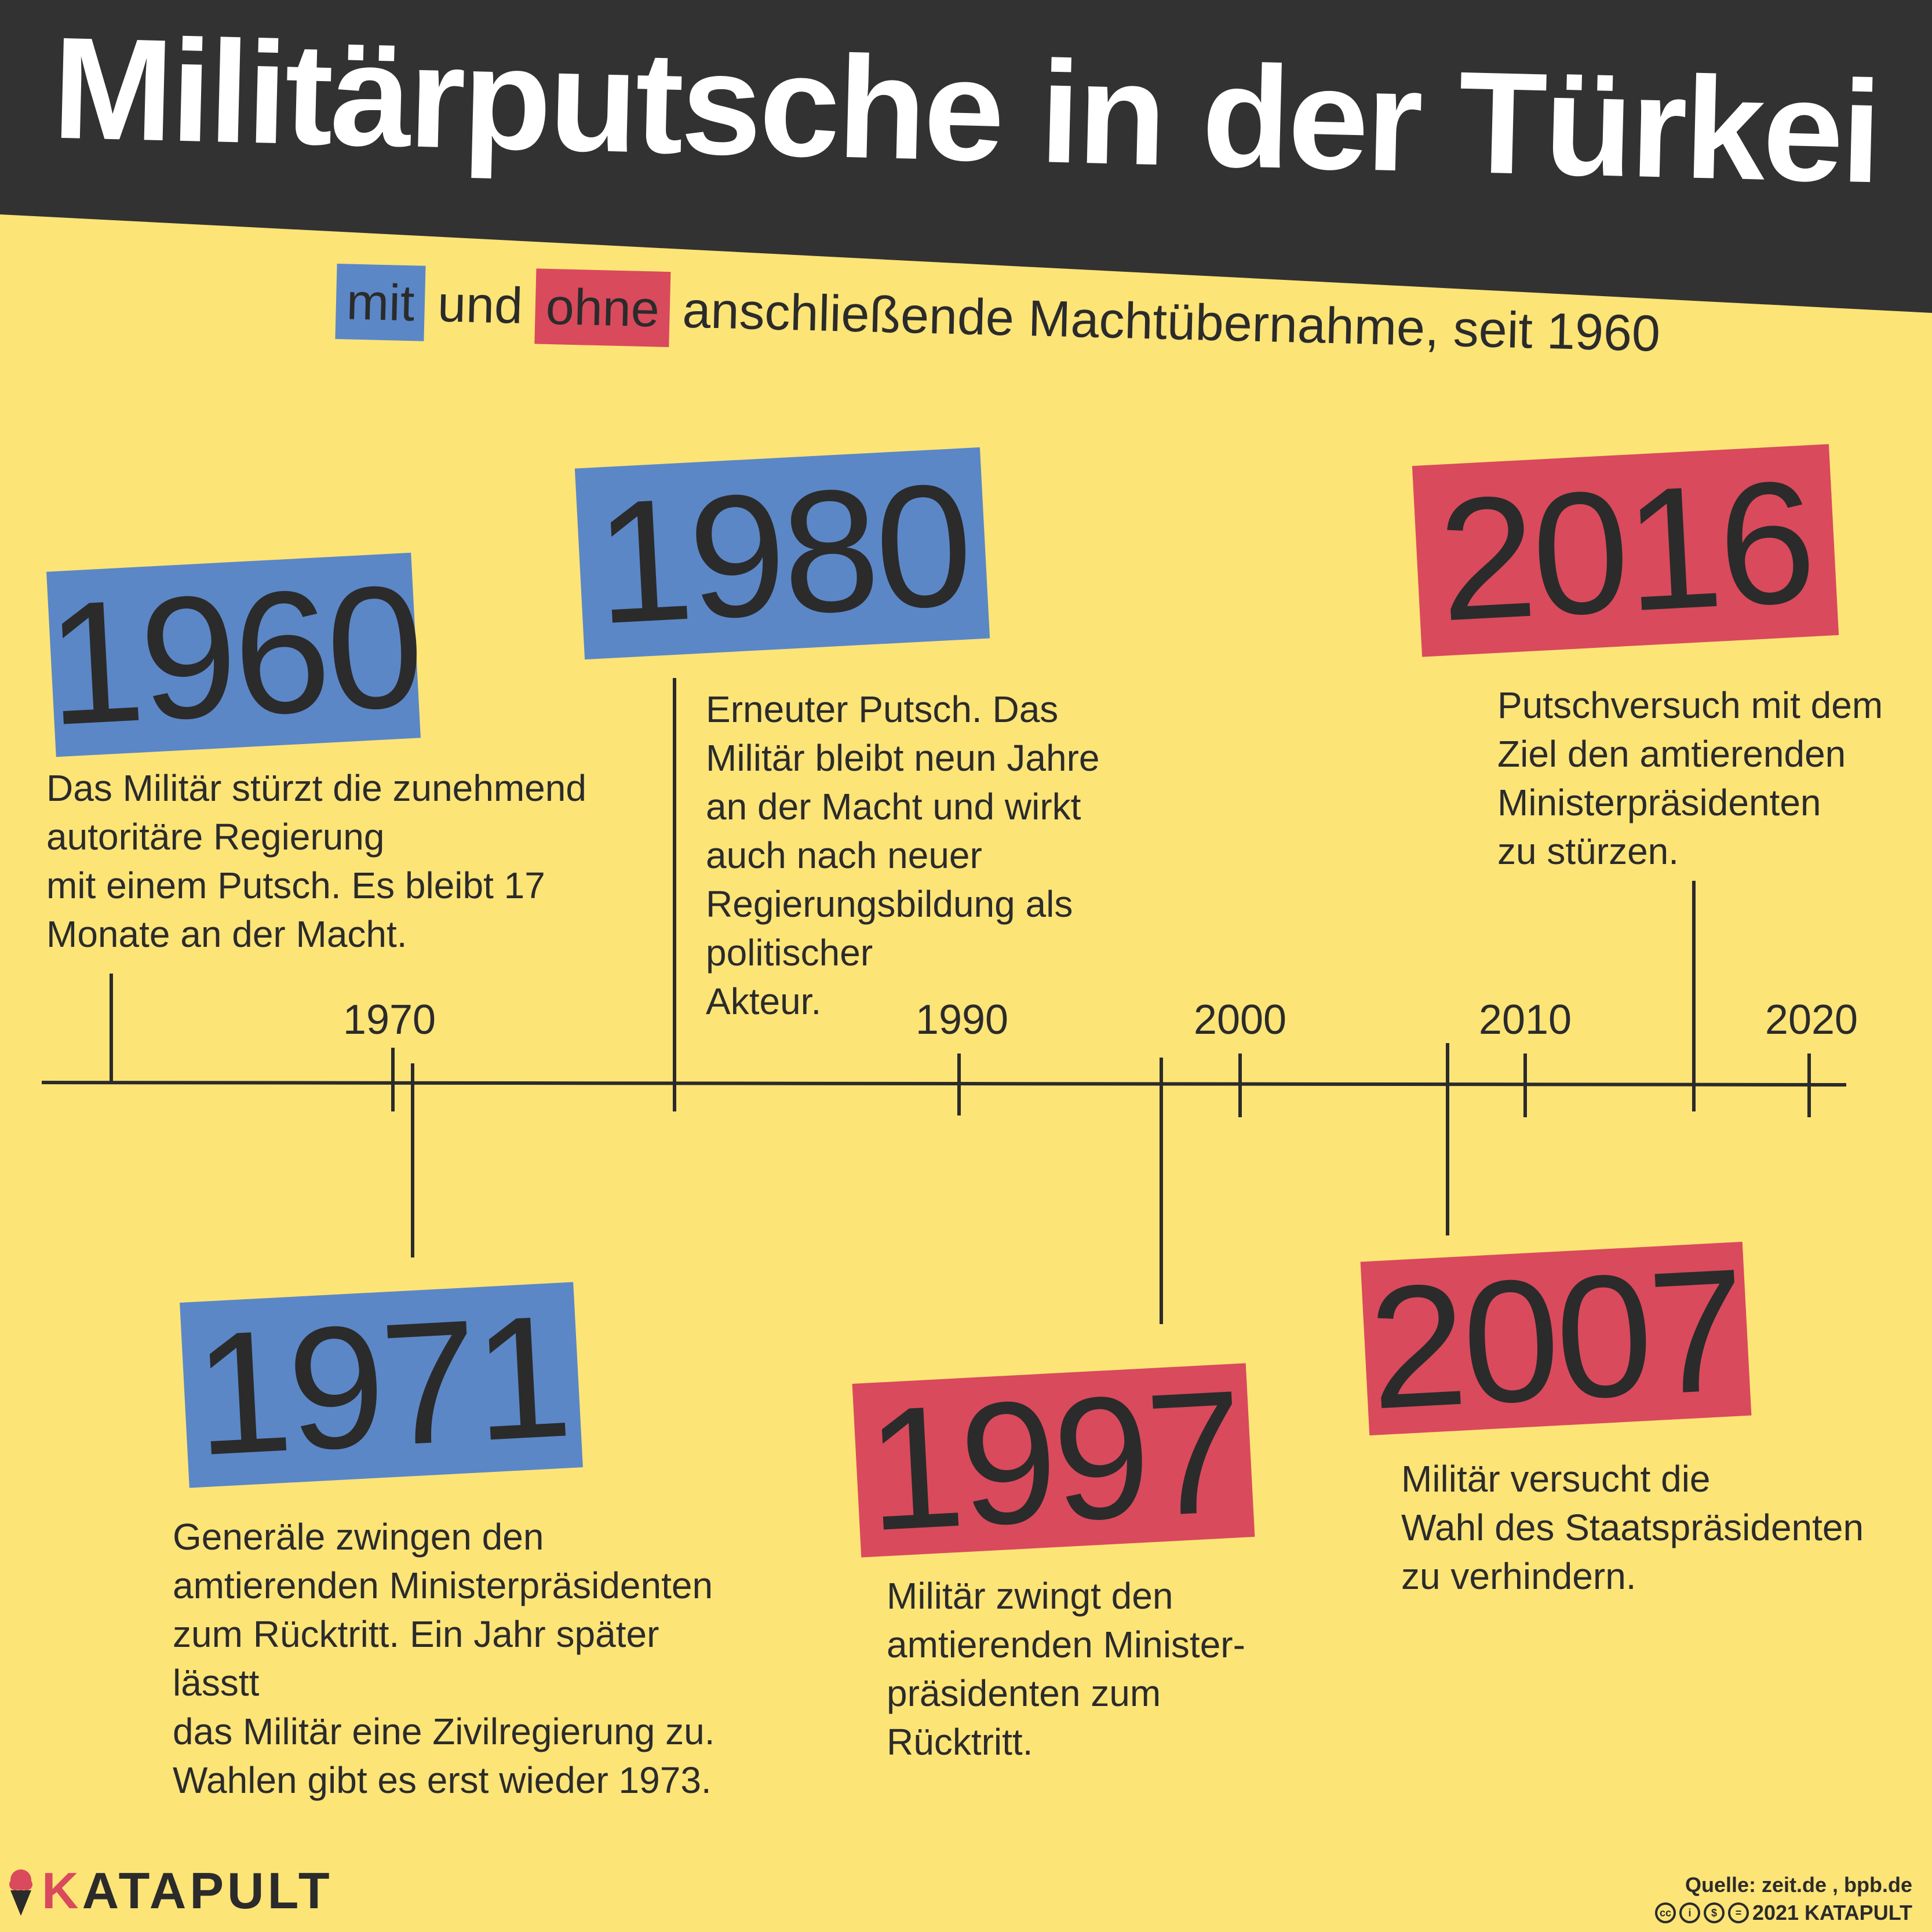  What do you see at coordinates (962, 1020) in the screenshot?
I see `tick-label-1990: 1990` at bounding box center [962, 1020].